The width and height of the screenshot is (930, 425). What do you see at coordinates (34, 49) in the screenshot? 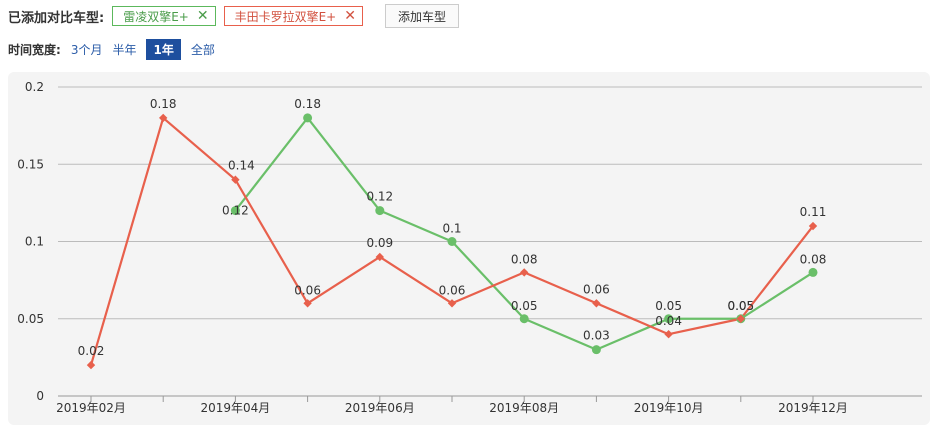
I see `time-filter-label: 时间宽度:` at bounding box center [34, 49].